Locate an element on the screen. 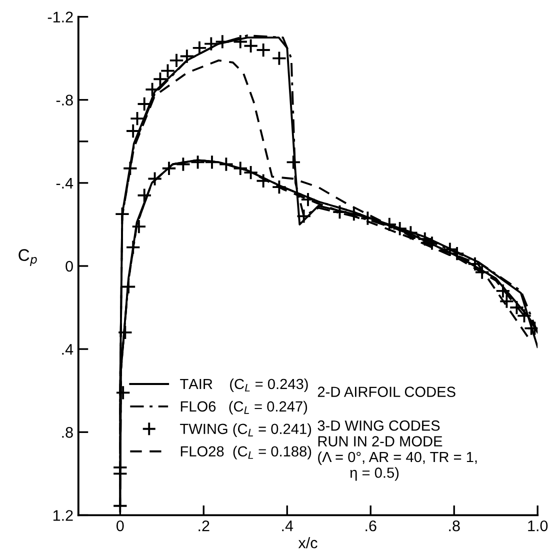 This screenshot has height=560, width=560. legend-label: FLO6 (C$_{L}$ = 0.247) is located at coordinates (244, 407).